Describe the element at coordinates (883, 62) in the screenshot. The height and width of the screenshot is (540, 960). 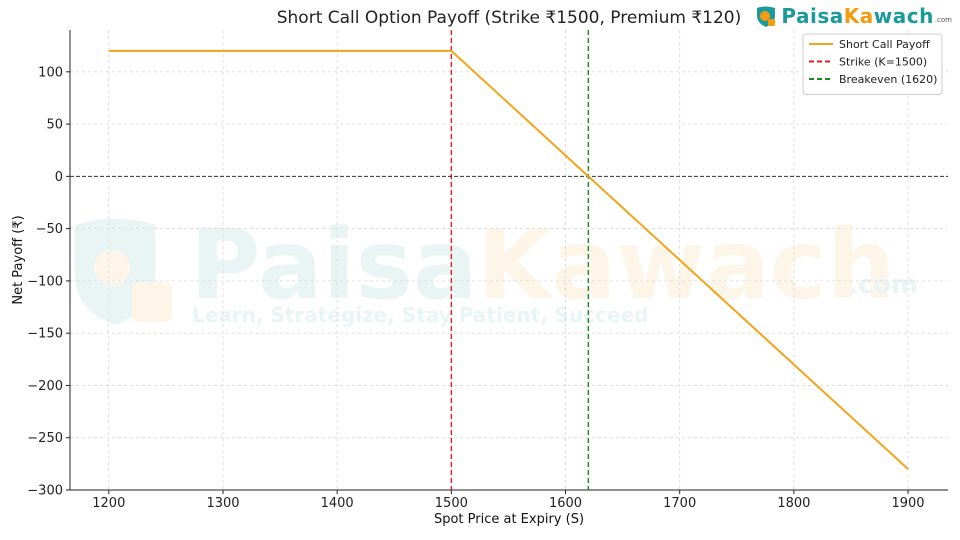
I see `legend-label: Strike (K=1500)` at that location.